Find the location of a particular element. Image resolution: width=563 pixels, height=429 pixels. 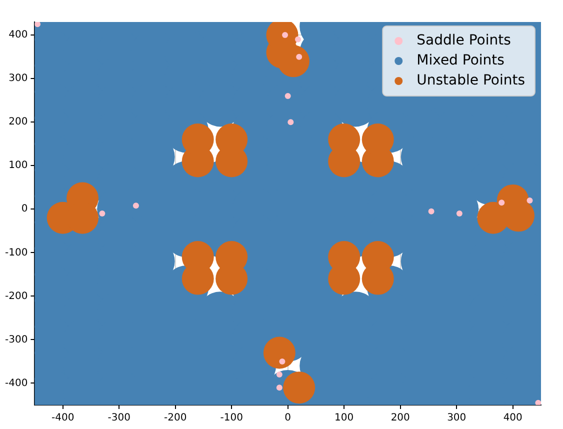

x-tick-label: -200 is located at coordinates (175, 418).